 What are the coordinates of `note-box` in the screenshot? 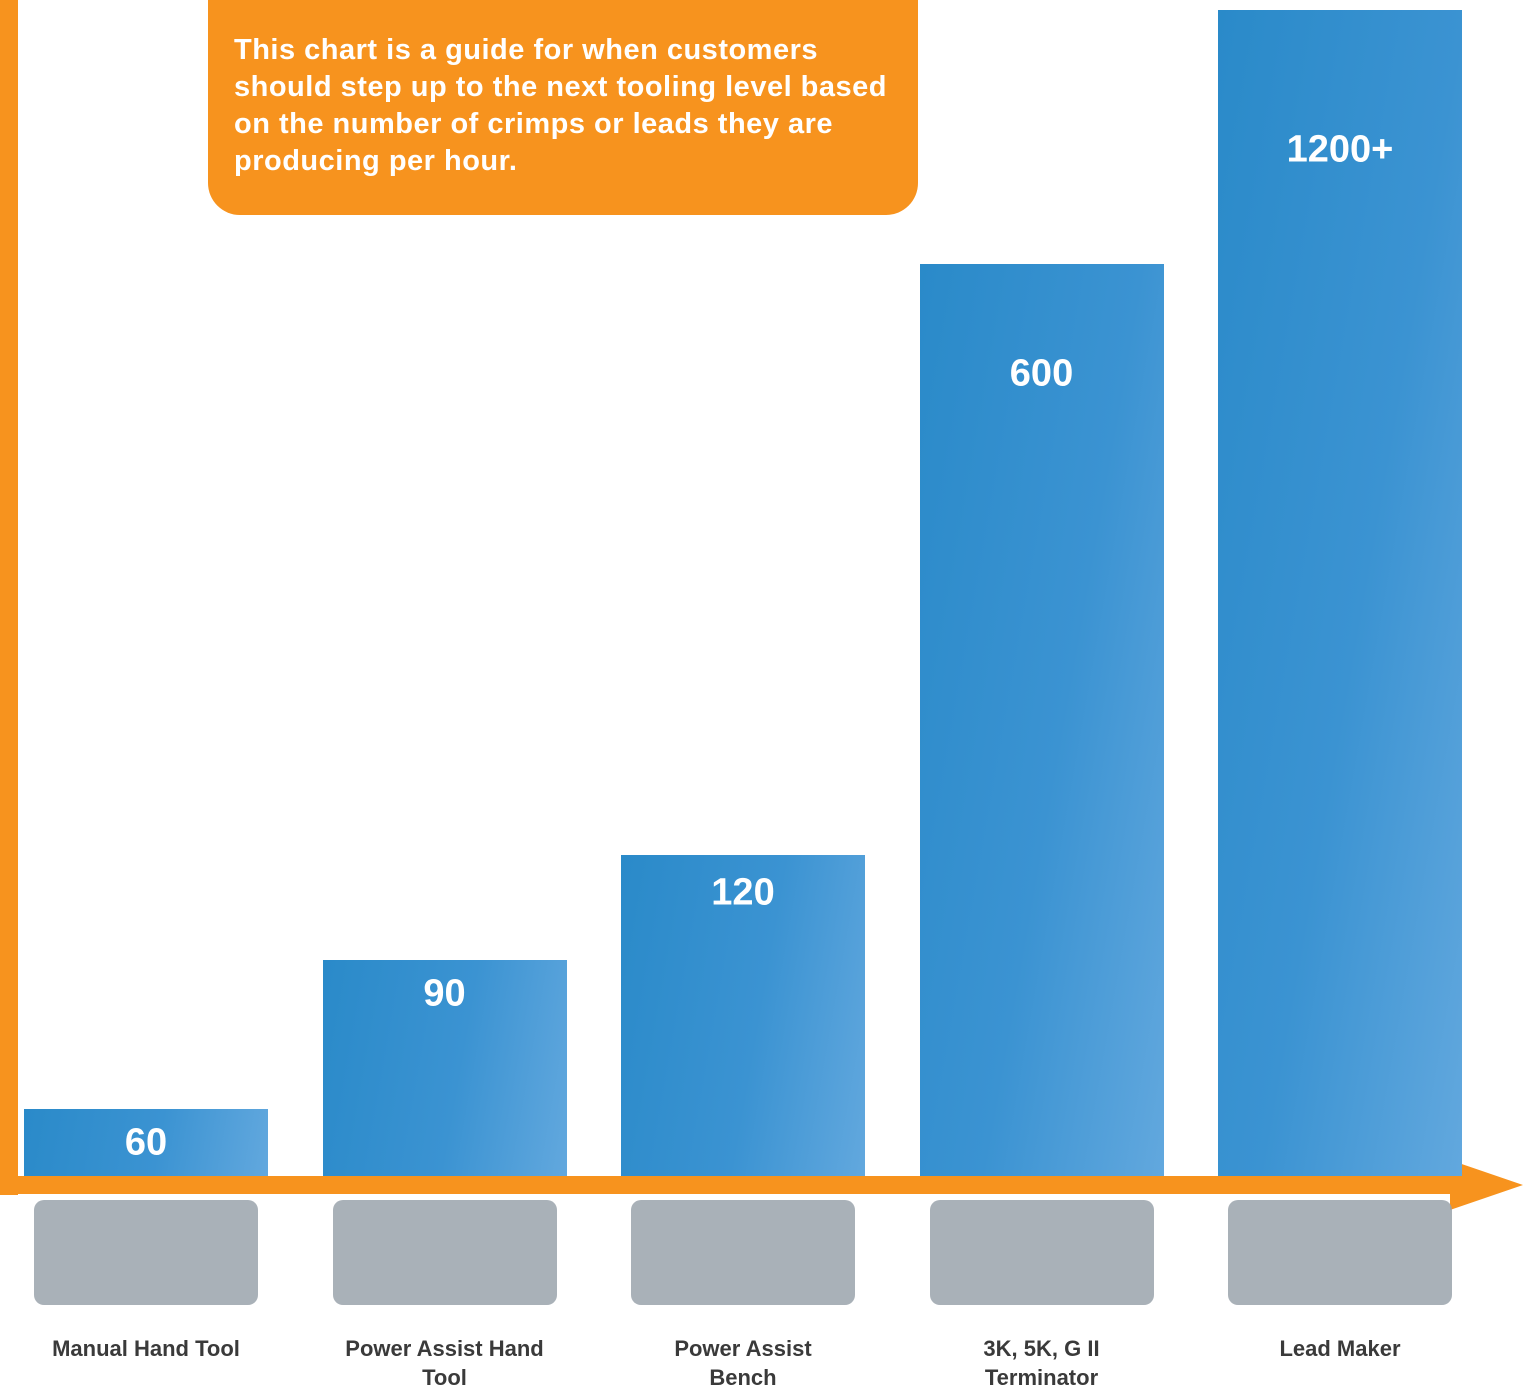 It's located at (563, 107).